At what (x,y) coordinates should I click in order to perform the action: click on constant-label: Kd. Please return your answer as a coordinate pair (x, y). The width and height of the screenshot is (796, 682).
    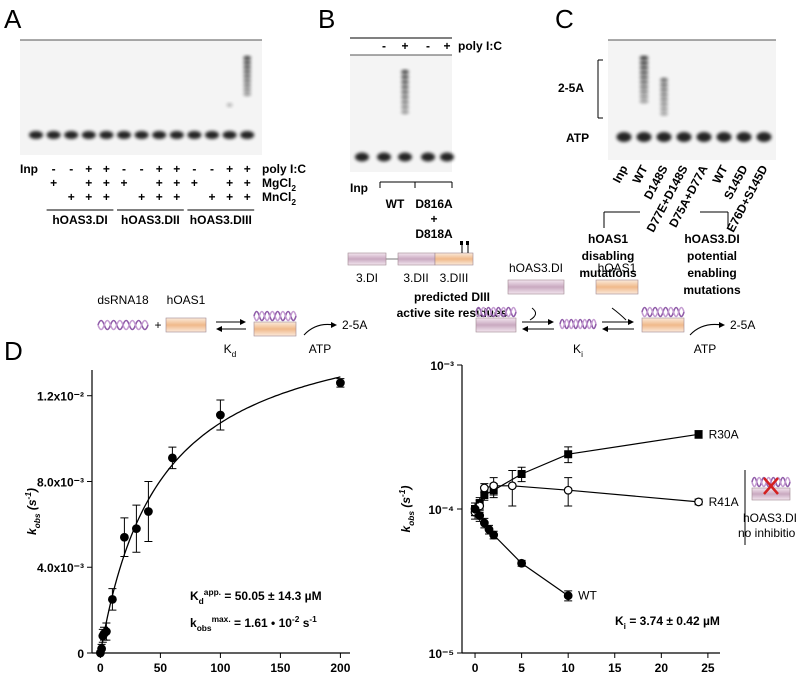
    Looking at the image, I should click on (230, 350).